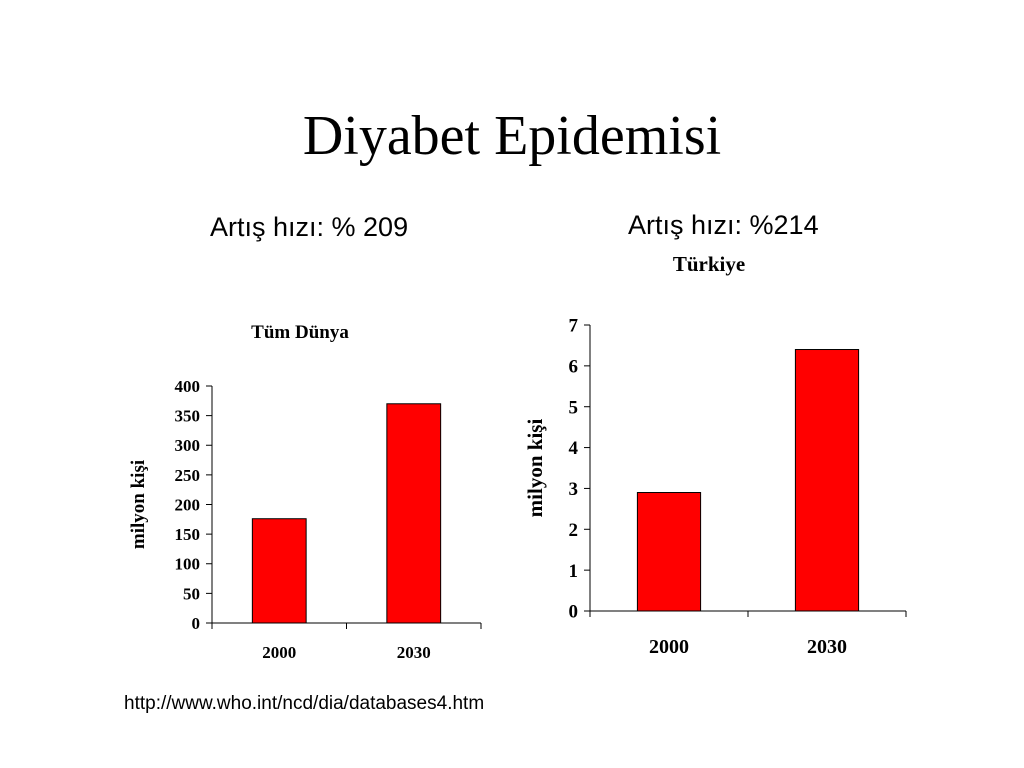 The width and height of the screenshot is (1024, 768). Describe the element at coordinates (188, 445) in the screenshot. I see `y-tick-label: 300` at that location.